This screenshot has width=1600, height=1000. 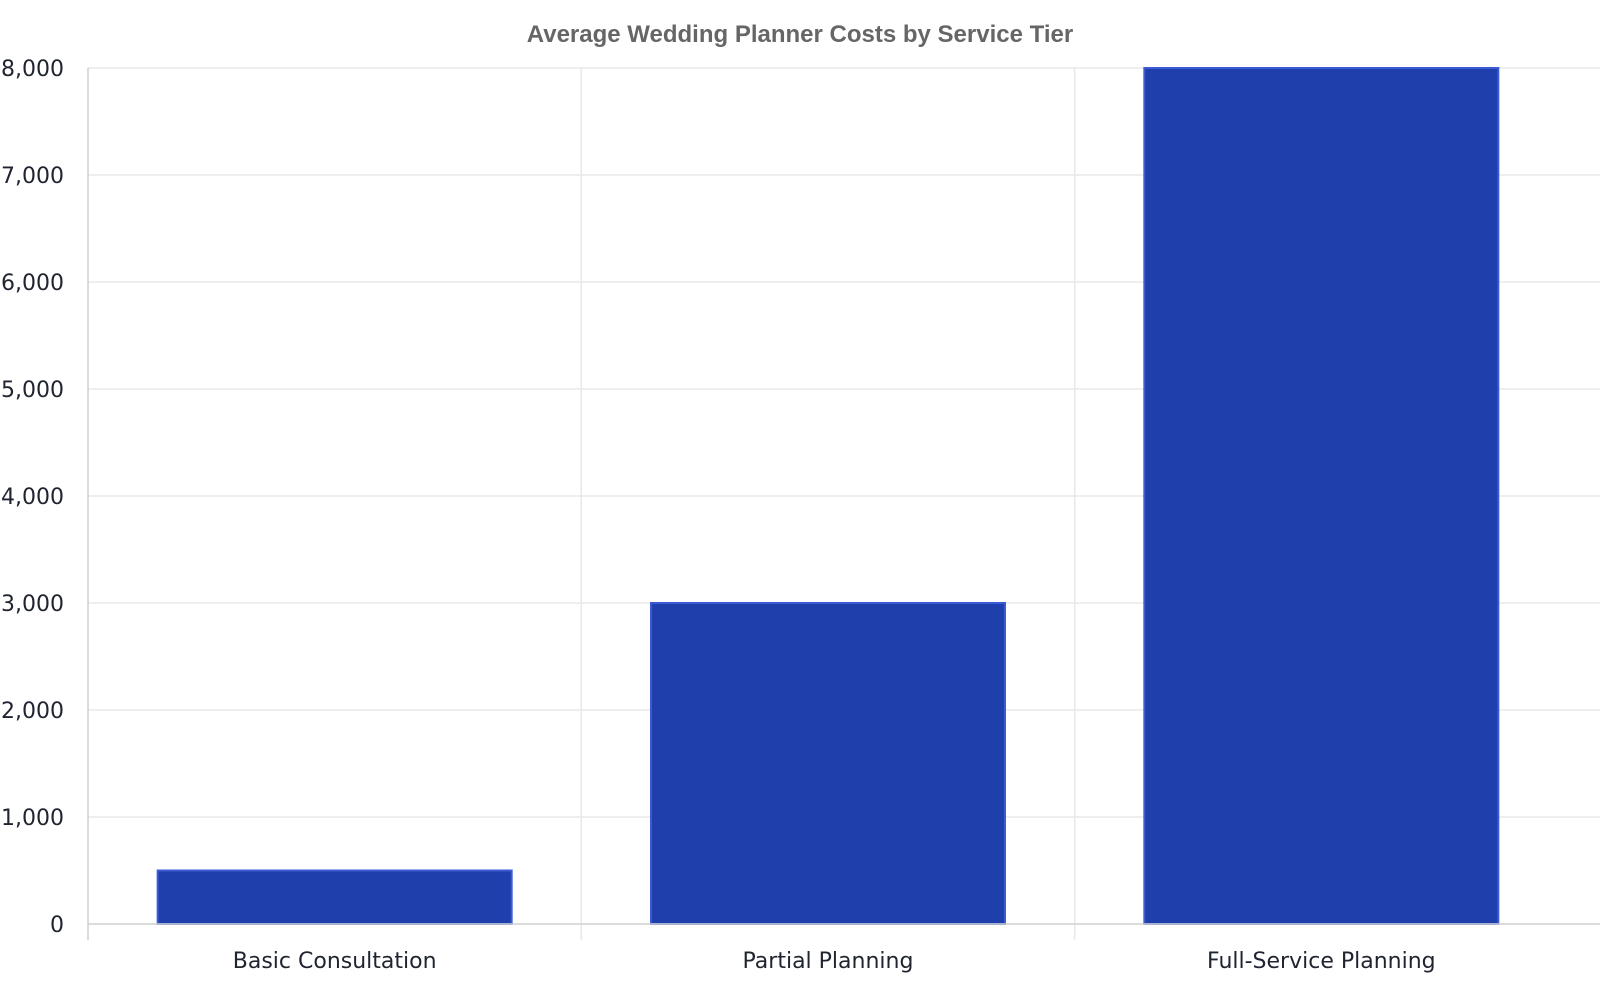 What do you see at coordinates (32, 390) in the screenshot?
I see `y-tick-label: 5,000` at bounding box center [32, 390].